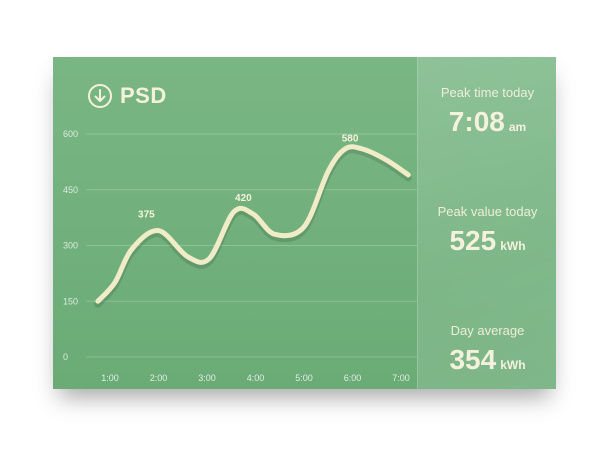 The image size is (610, 457). I want to click on stat-number: 525, so click(473, 240).